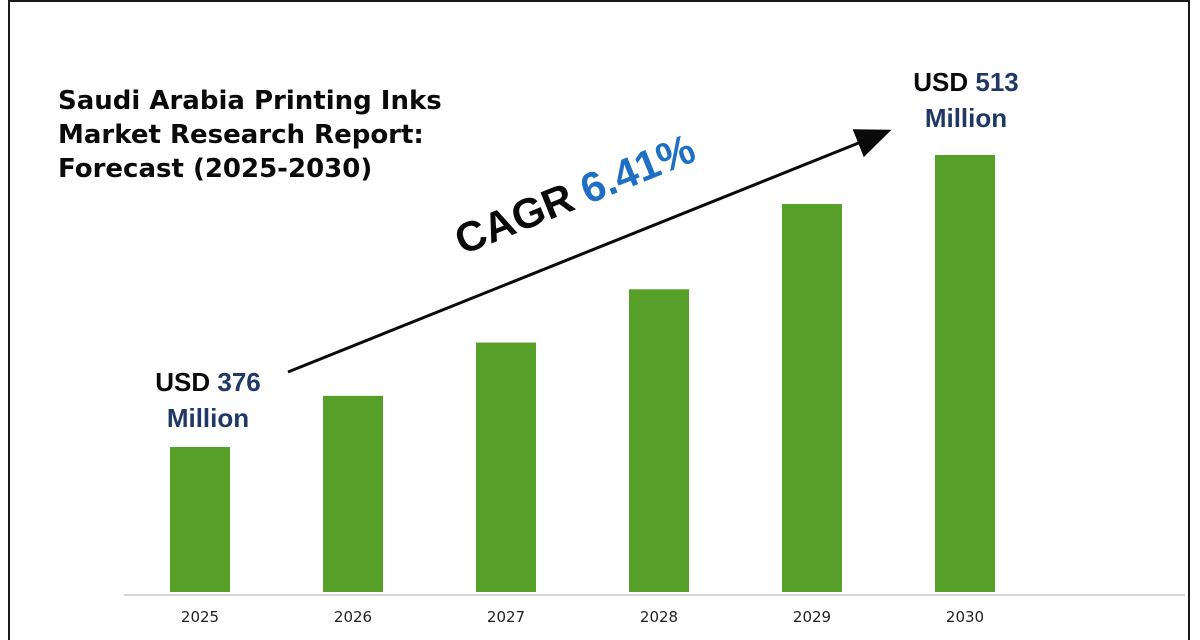 The height and width of the screenshot is (640, 1200). Describe the element at coordinates (997, 82) in the screenshot. I see `end-callout-value: 513` at that location.